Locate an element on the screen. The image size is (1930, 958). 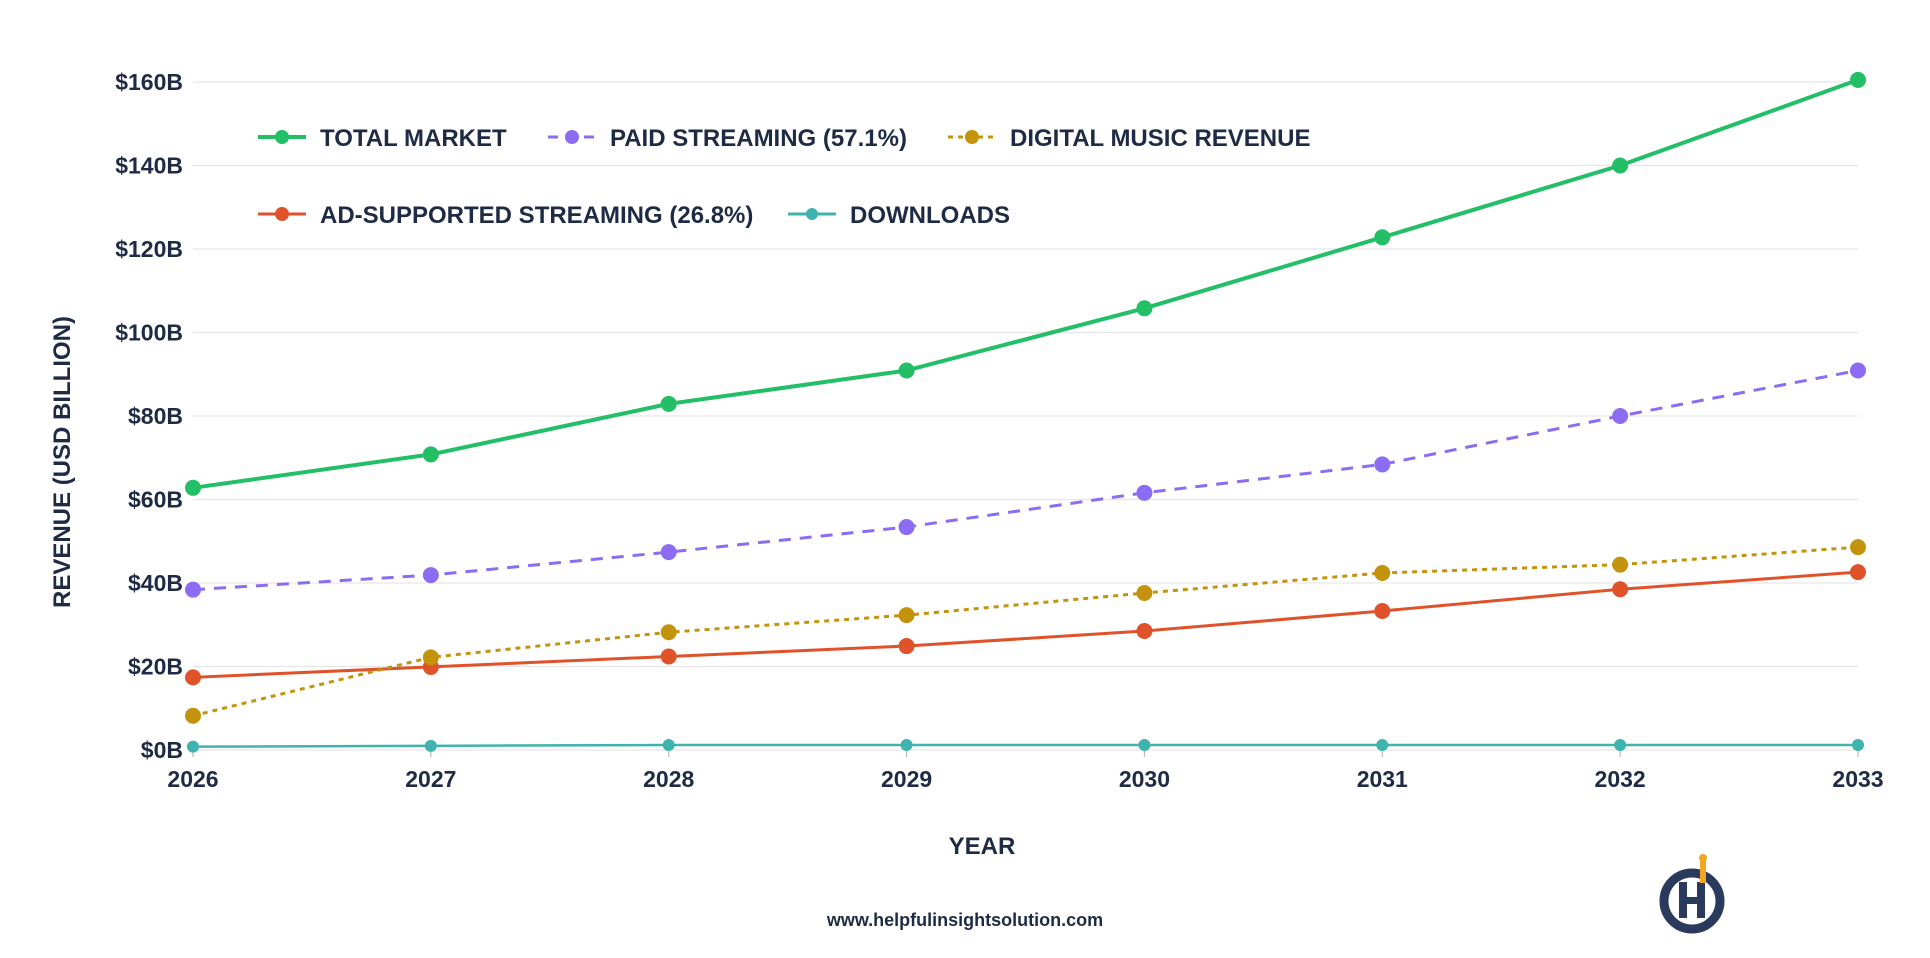
x-tick-label: 2031 is located at coordinates (1382, 779).